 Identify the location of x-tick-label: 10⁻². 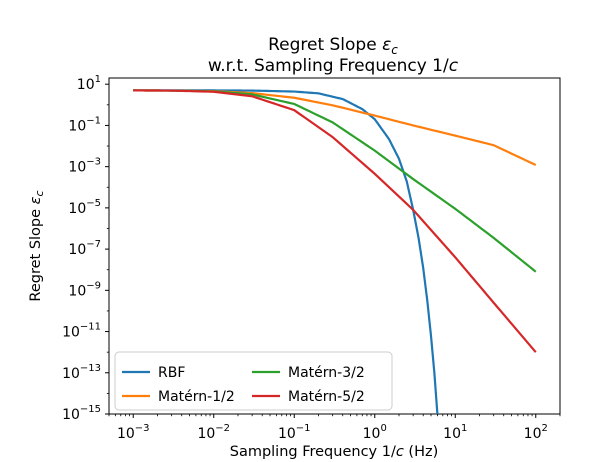
(213, 432).